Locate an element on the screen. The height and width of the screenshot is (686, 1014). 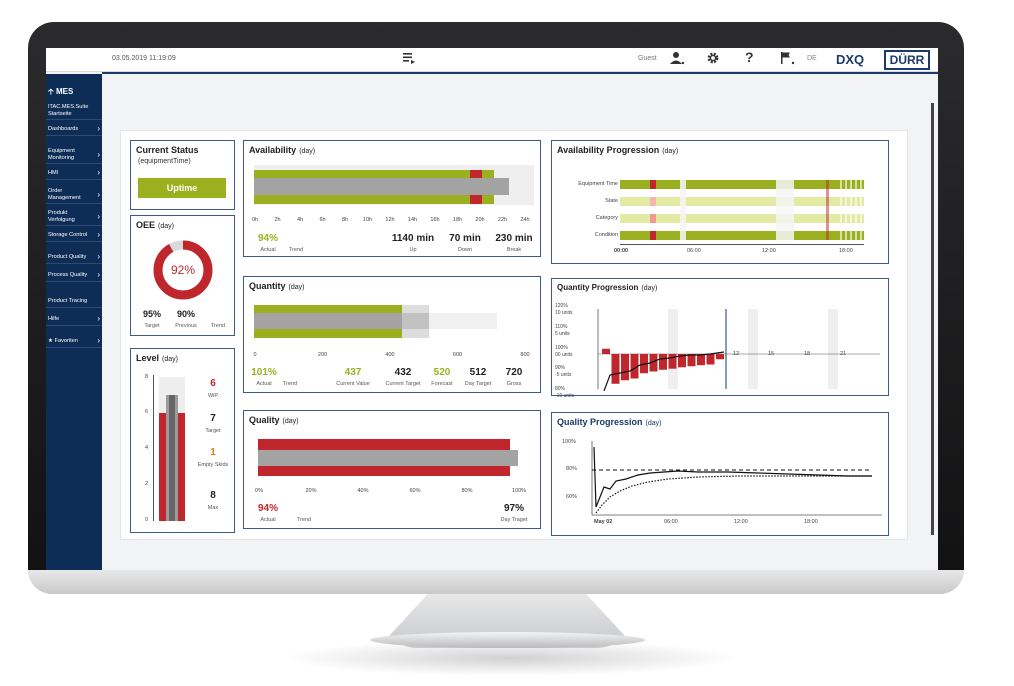
oee-gauge: 92% is located at coordinates (183, 270).